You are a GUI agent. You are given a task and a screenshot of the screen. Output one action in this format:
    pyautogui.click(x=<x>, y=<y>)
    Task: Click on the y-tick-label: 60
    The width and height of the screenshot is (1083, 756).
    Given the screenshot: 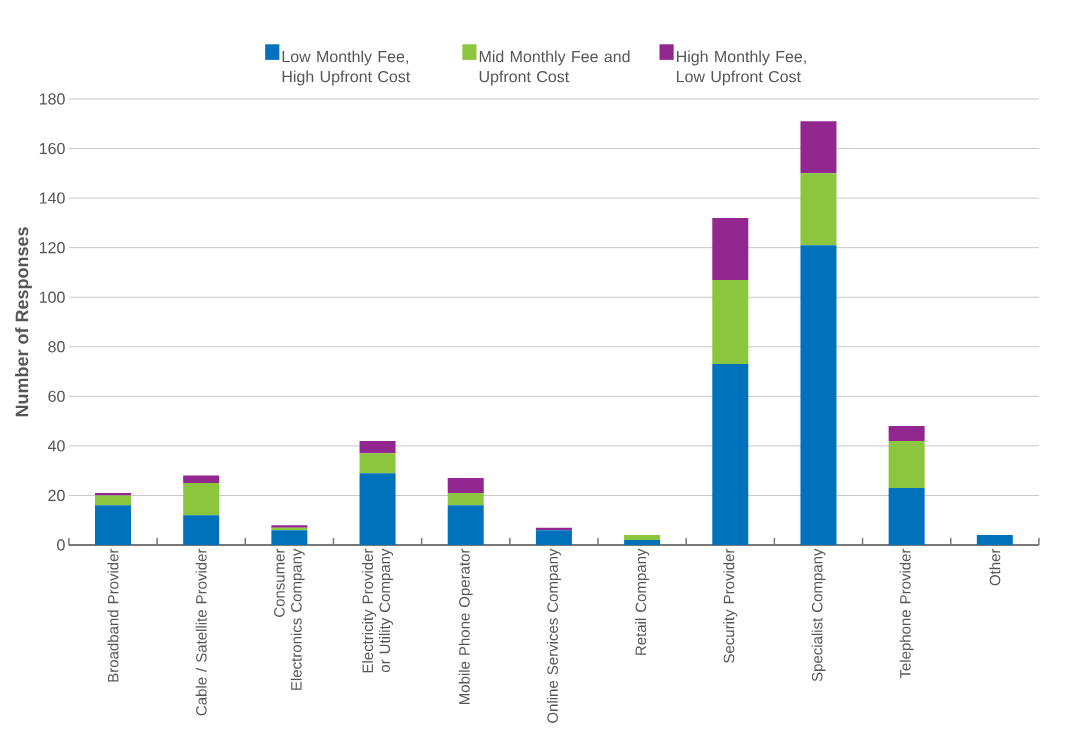 What is the action you would take?
    pyautogui.click(x=56, y=396)
    